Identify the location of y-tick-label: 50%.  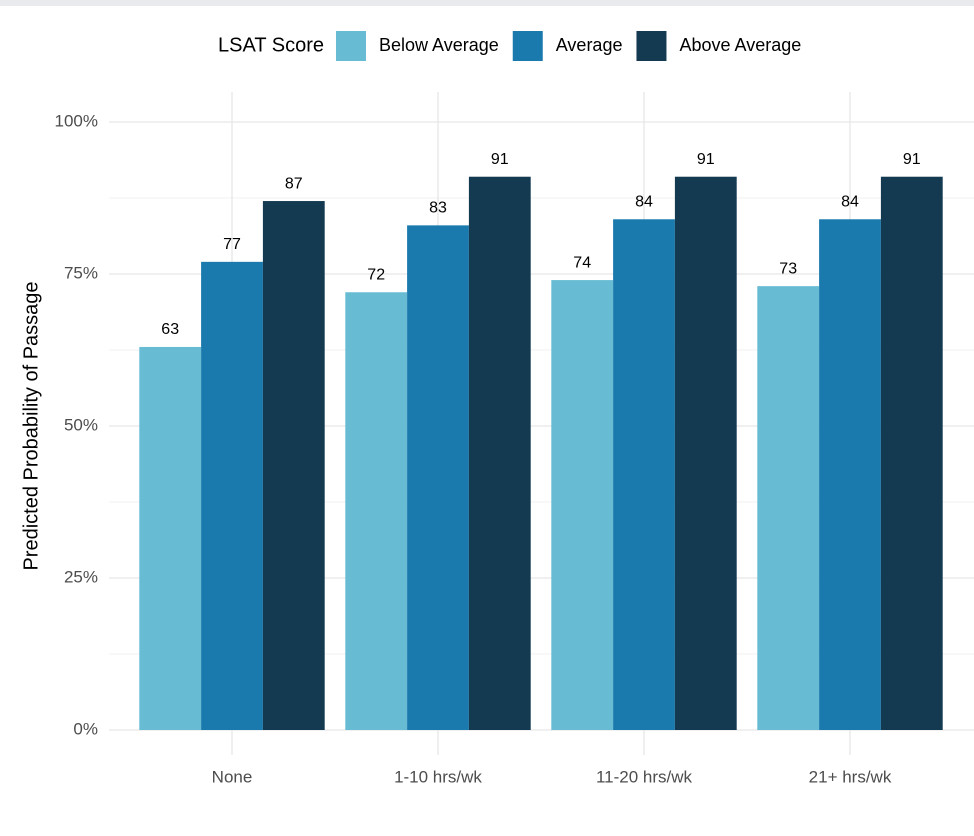
(81, 424).